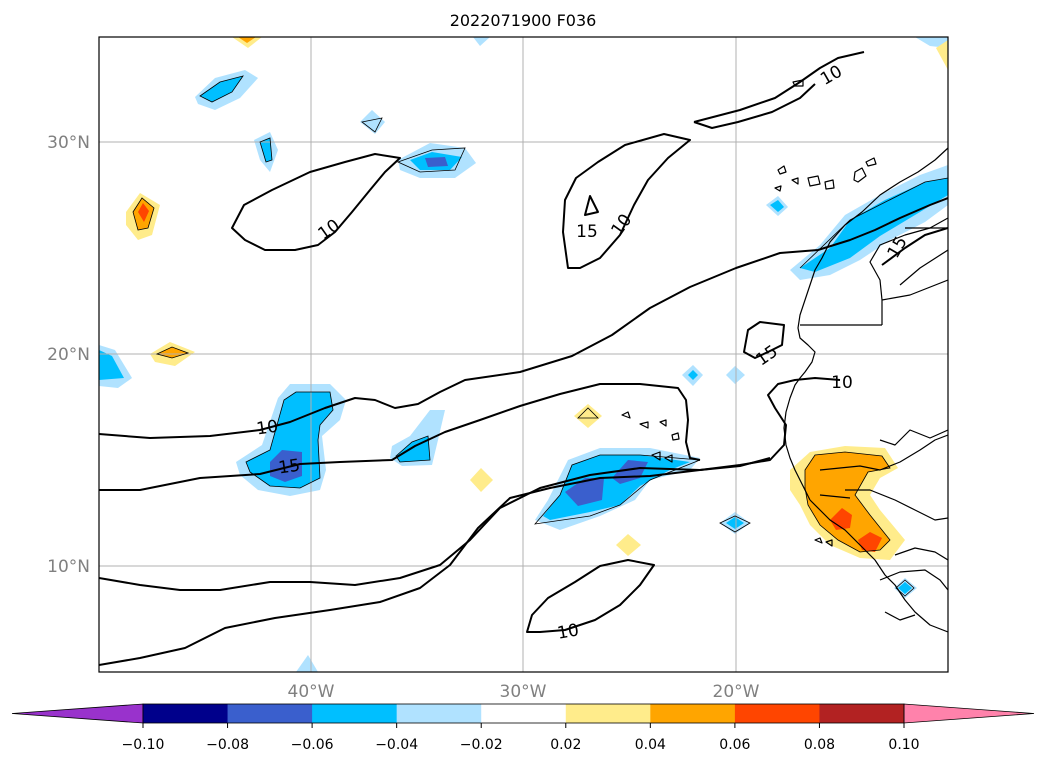 Image resolution: width=1047 pixels, height=763 pixels. I want to click on lon-label: 40°W, so click(311, 692).